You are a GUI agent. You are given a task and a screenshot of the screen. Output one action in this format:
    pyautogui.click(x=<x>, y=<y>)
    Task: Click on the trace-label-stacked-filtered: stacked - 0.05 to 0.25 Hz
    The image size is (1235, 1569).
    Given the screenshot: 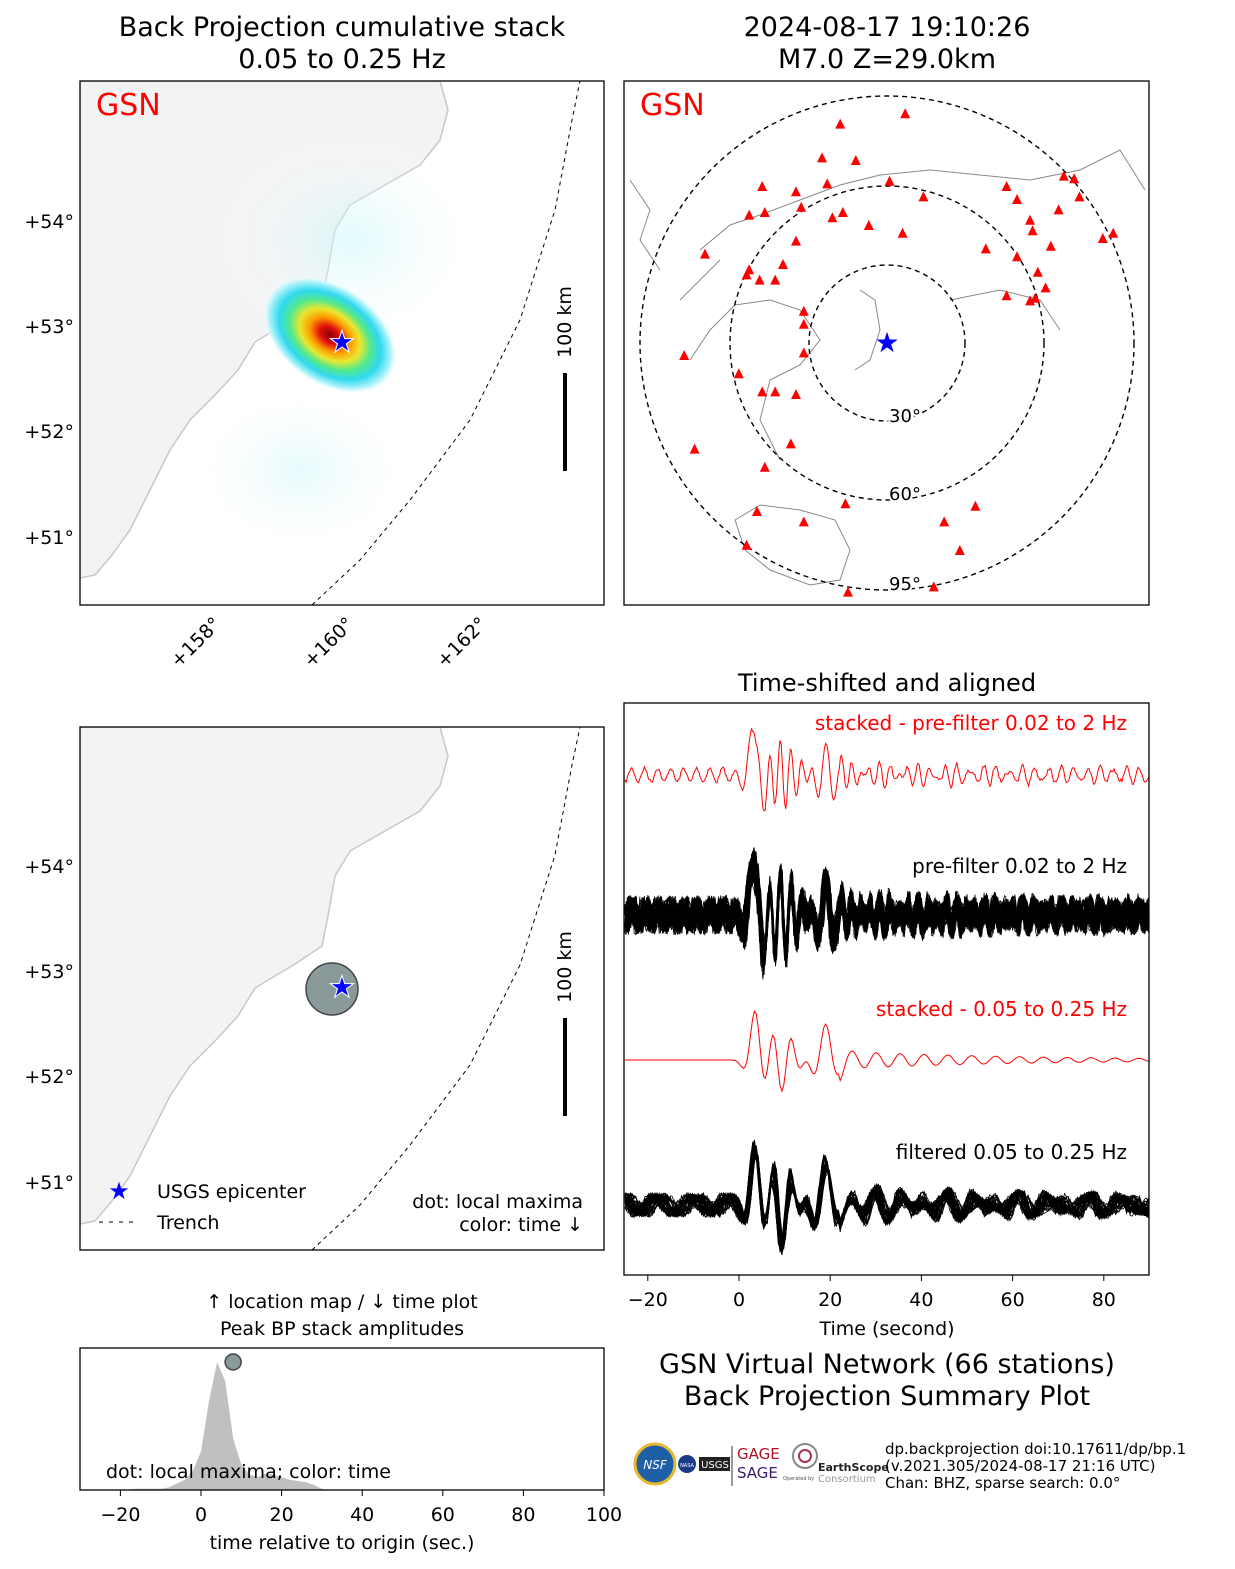 What is the action you would take?
    pyautogui.click(x=1001, y=1009)
    